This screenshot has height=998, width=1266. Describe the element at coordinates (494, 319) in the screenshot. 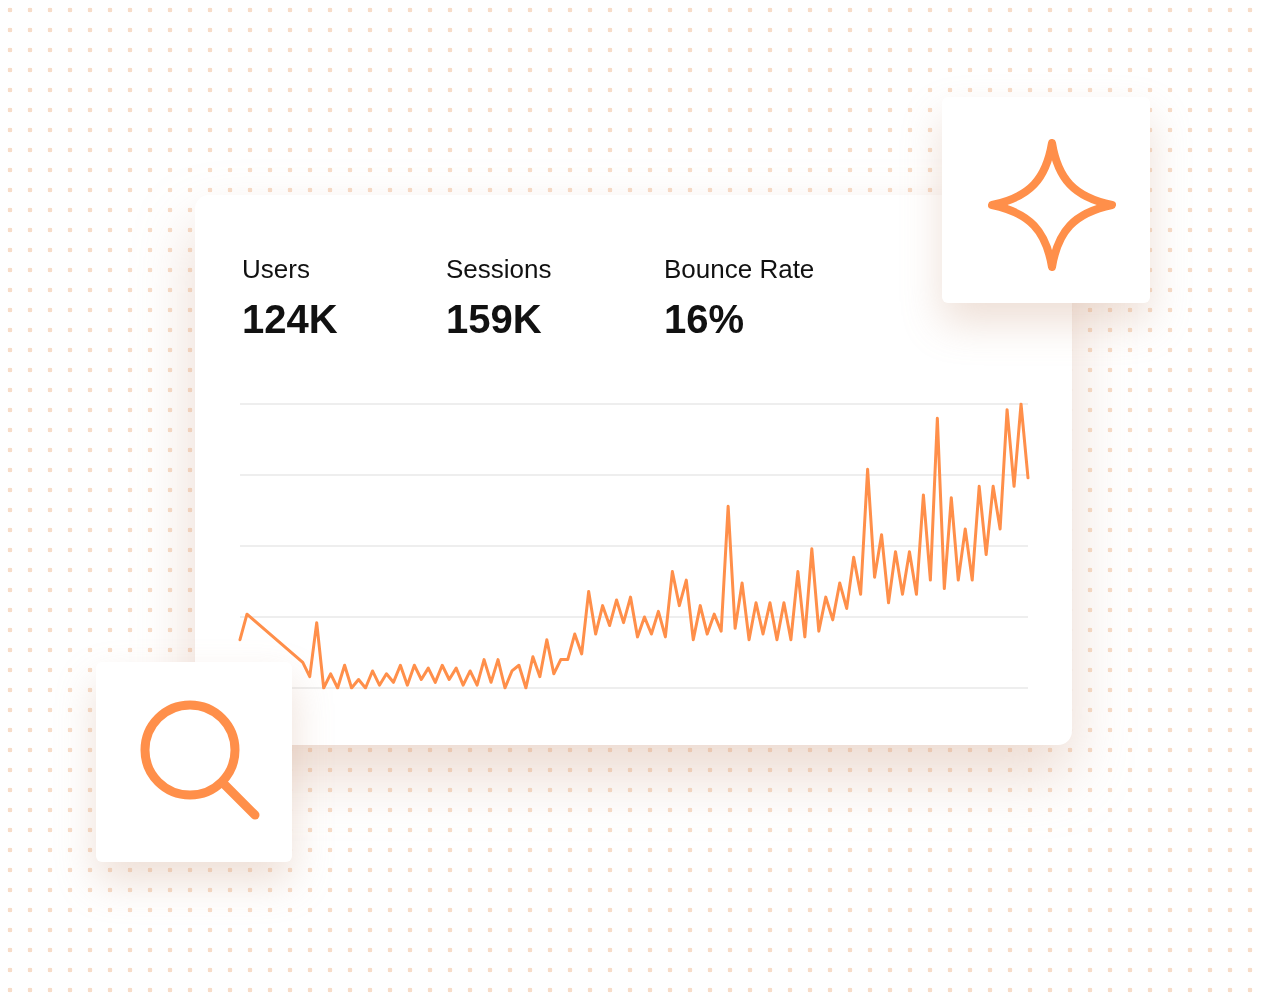

I see `text: 159K` at that location.